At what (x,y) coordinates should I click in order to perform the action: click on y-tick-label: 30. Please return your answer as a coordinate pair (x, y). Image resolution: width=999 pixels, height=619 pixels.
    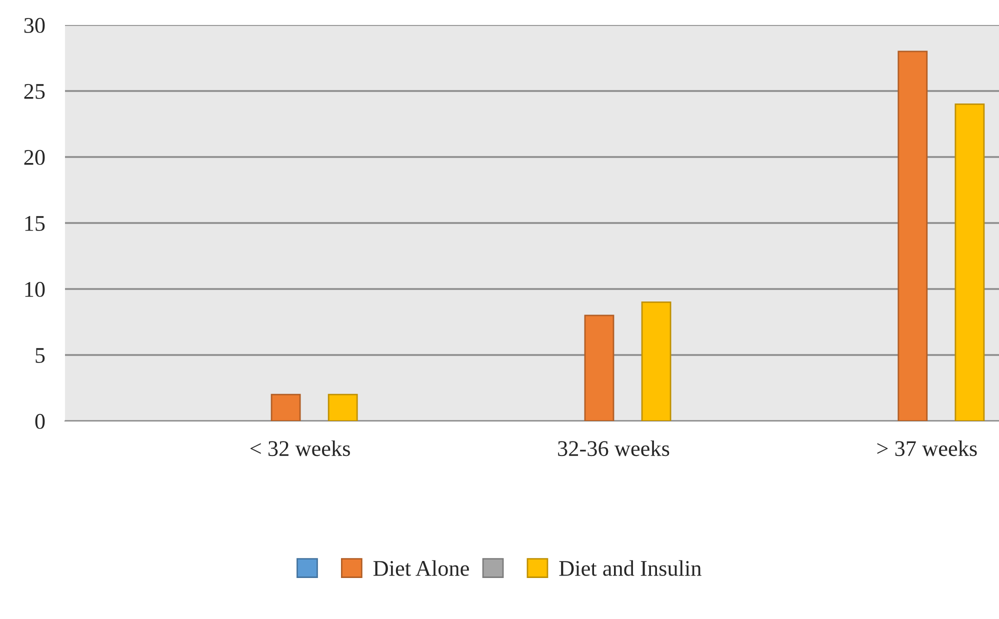
    Looking at the image, I should click on (34, 25).